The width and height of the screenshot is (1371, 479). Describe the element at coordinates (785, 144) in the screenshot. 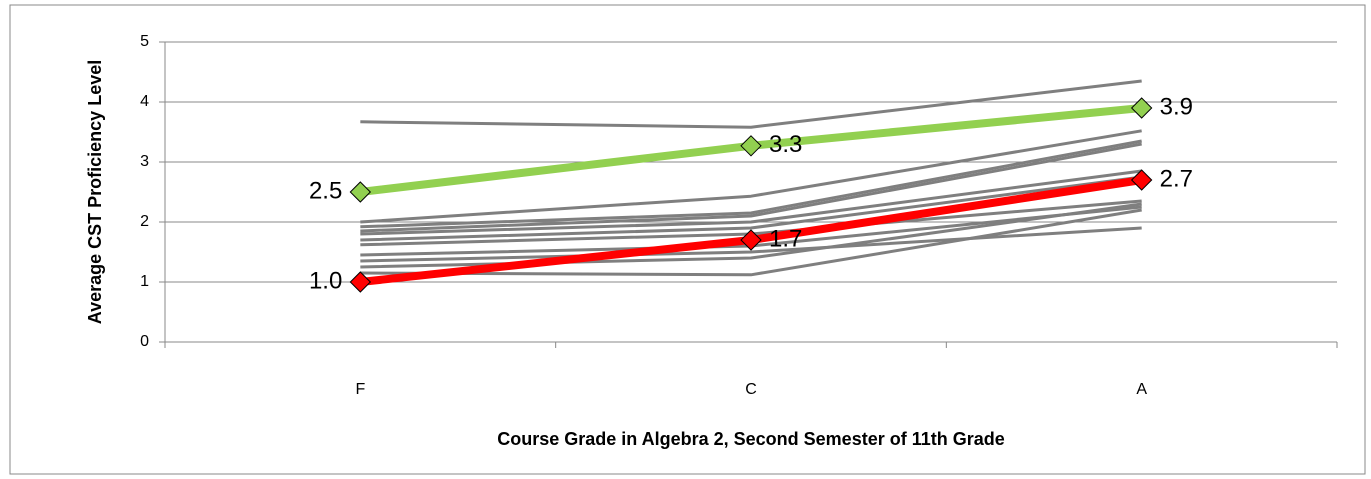

I see `data-label: 3.3` at that location.